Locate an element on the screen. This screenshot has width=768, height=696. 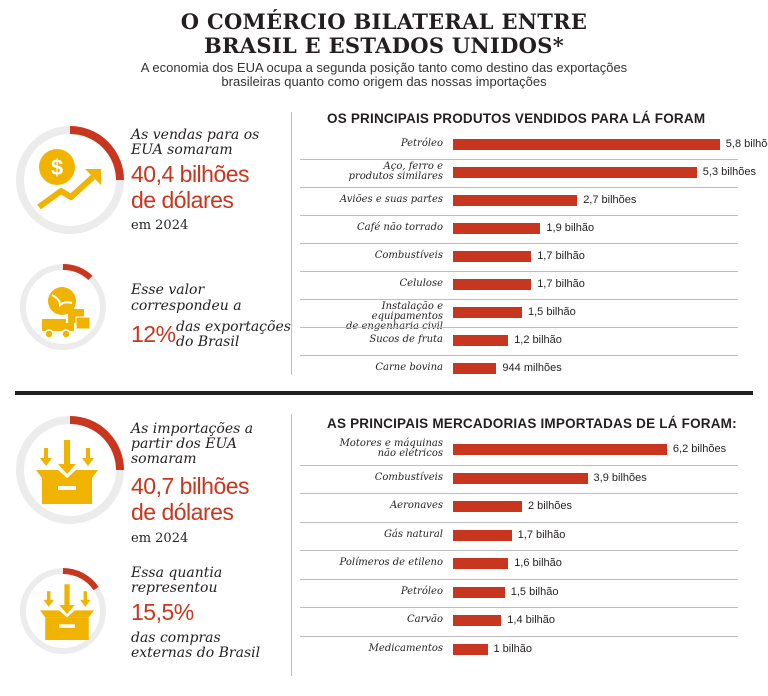
export-value-label: 1,5 bilhão is located at coordinates (552, 312).